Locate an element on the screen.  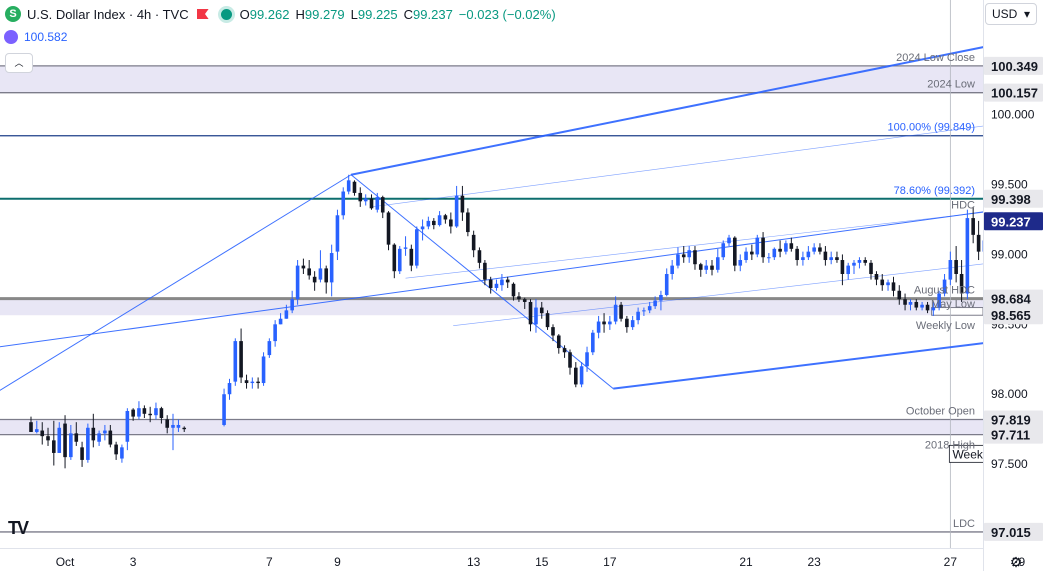
chart-title: U.S. Dollar Index · 4h · TVC is located at coordinates (108, 14).